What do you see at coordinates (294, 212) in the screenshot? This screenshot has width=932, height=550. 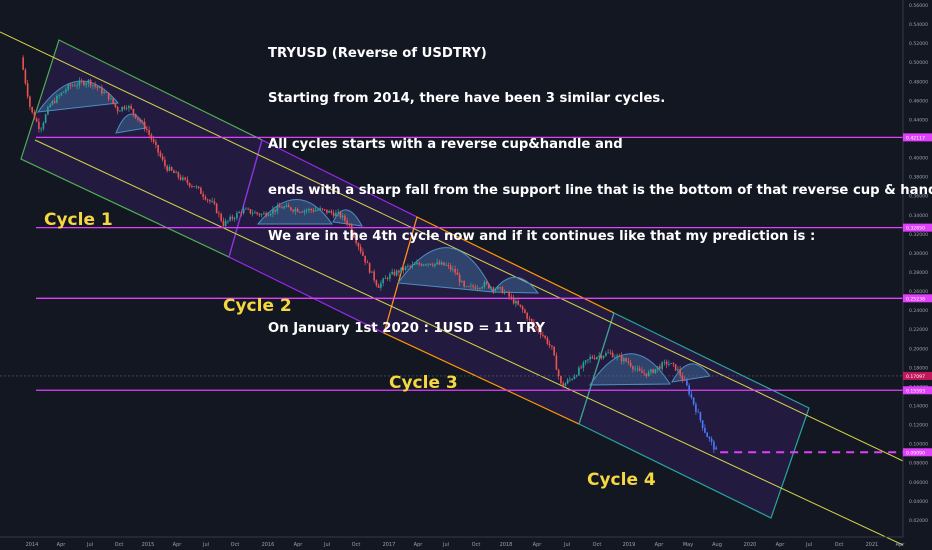 I see `cup-handle-shape` at bounding box center [294, 212].